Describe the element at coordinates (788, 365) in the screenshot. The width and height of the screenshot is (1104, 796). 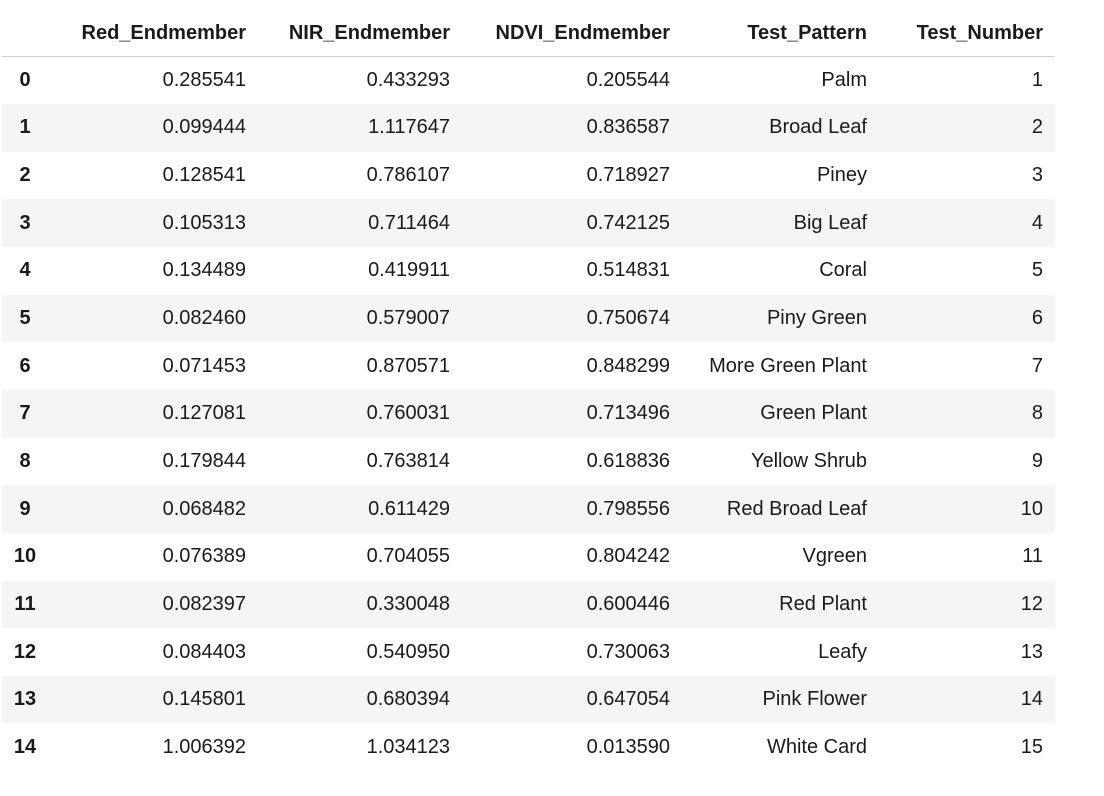
I see `cell-test-pattern: More Green Plant` at that location.